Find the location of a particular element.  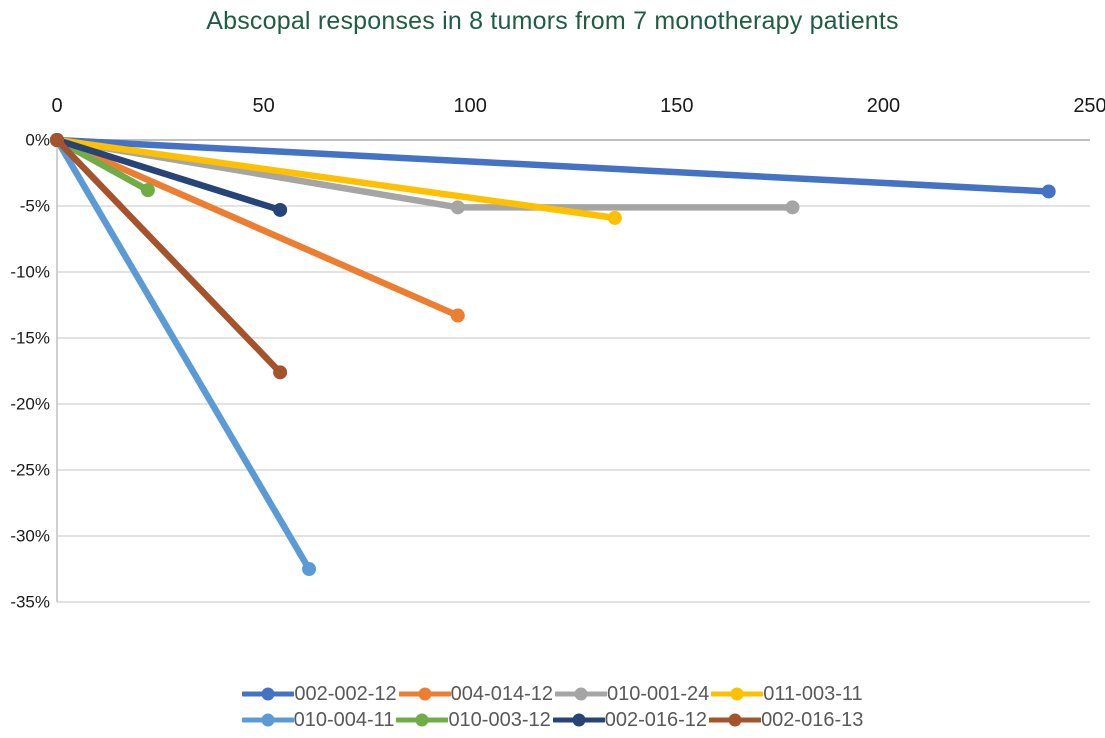

y-axis-tick-label: -35% is located at coordinates (30, 601).